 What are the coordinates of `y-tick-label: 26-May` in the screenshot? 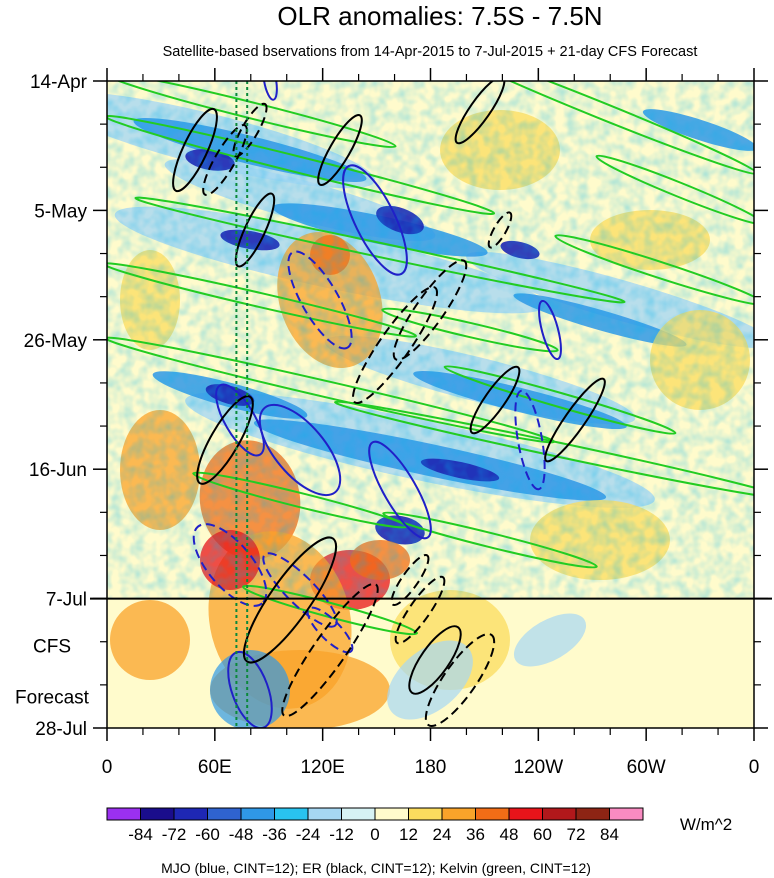 It's located at (56, 341).